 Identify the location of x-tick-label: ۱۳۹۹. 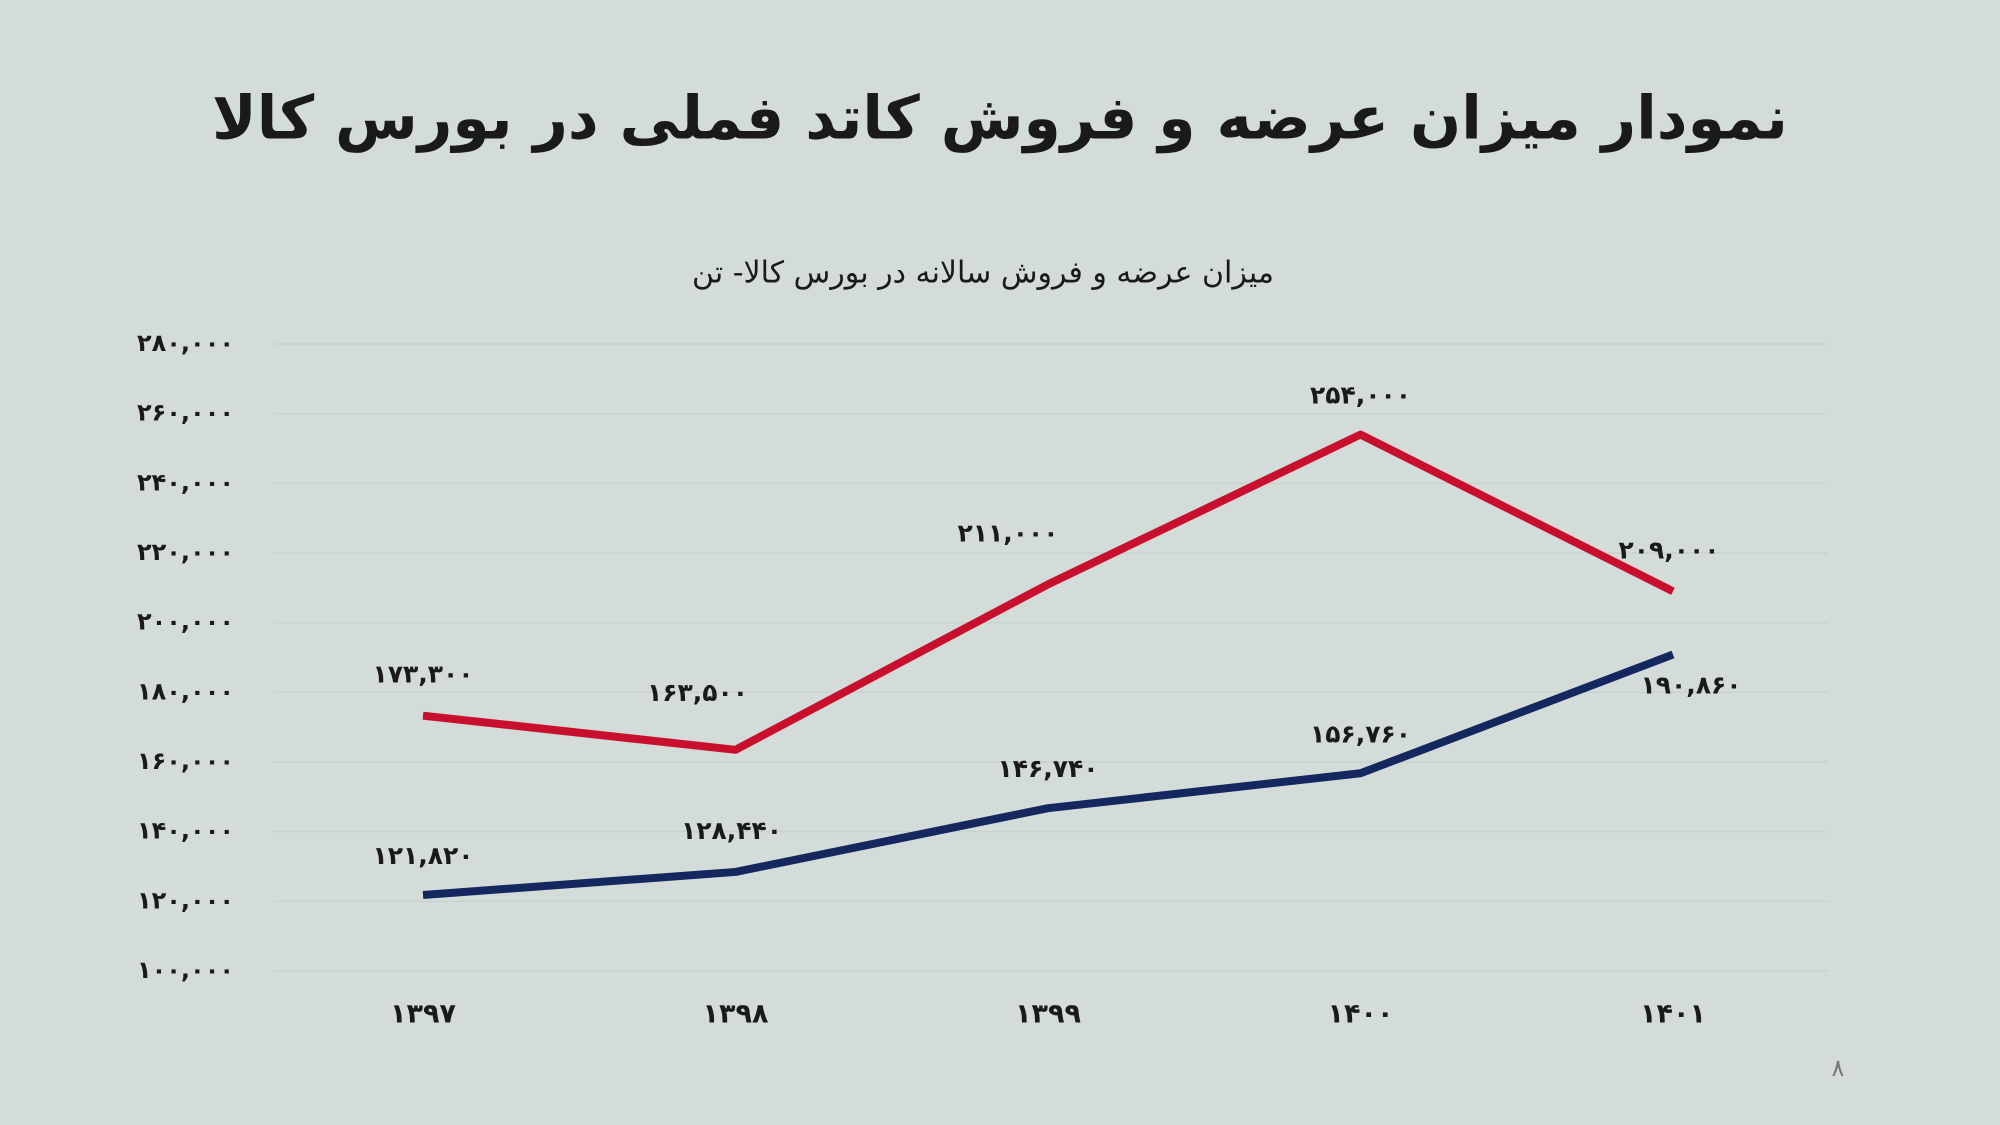
(1048, 1014).